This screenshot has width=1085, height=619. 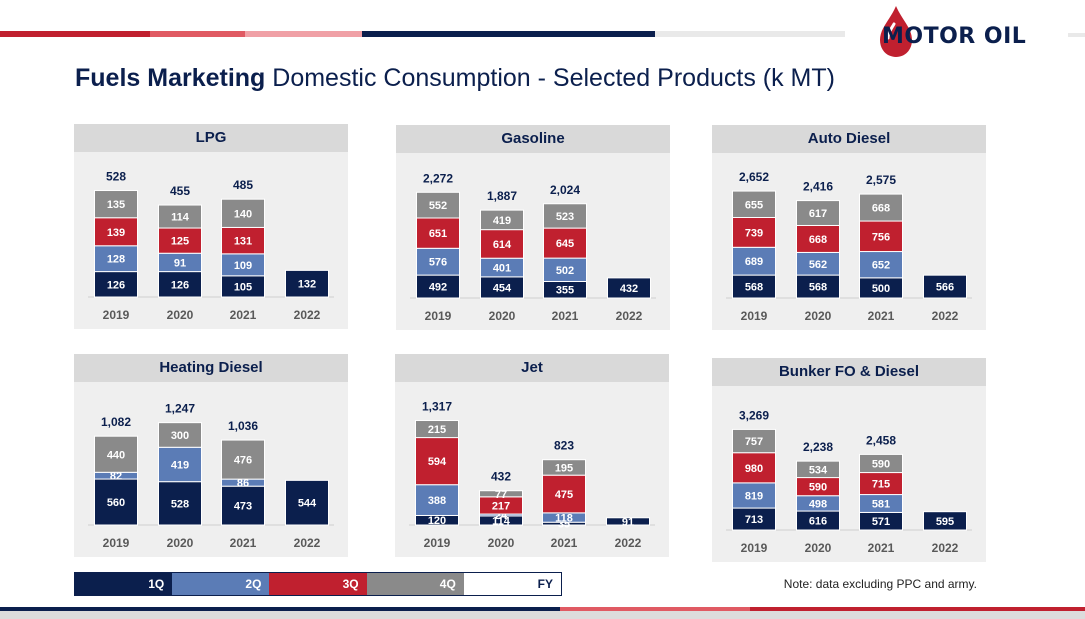 I want to click on data-label: 432, so click(x=629, y=289).